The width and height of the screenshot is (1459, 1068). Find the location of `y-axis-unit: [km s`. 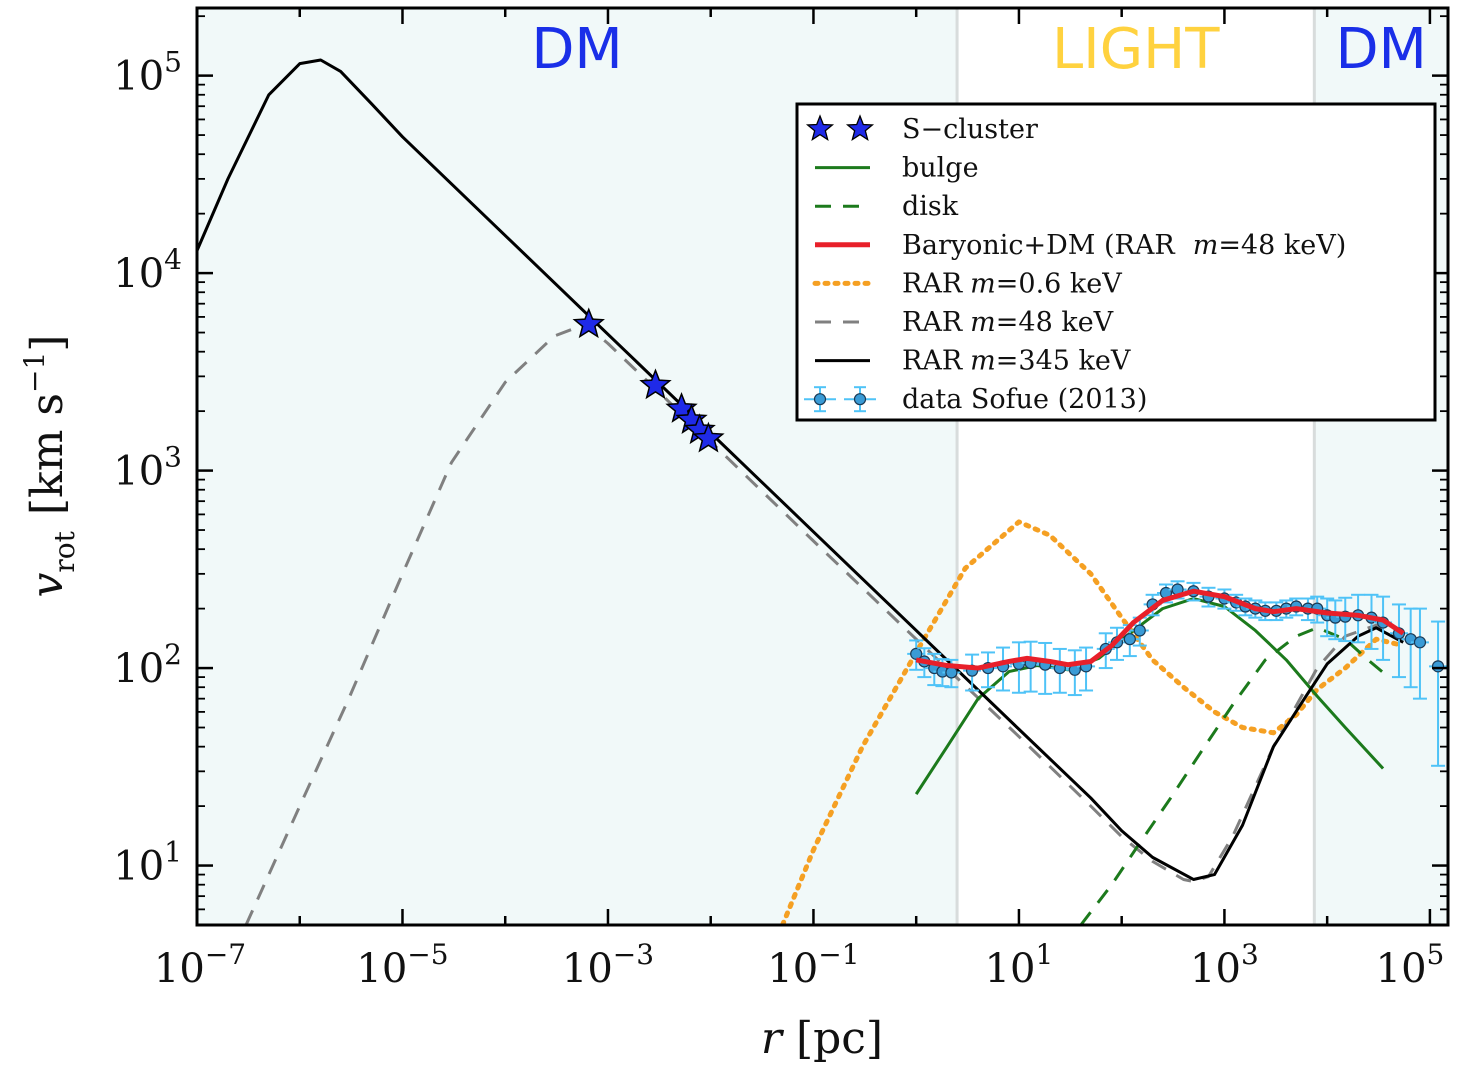

y-axis-unit: [km s is located at coordinates (47, 454).